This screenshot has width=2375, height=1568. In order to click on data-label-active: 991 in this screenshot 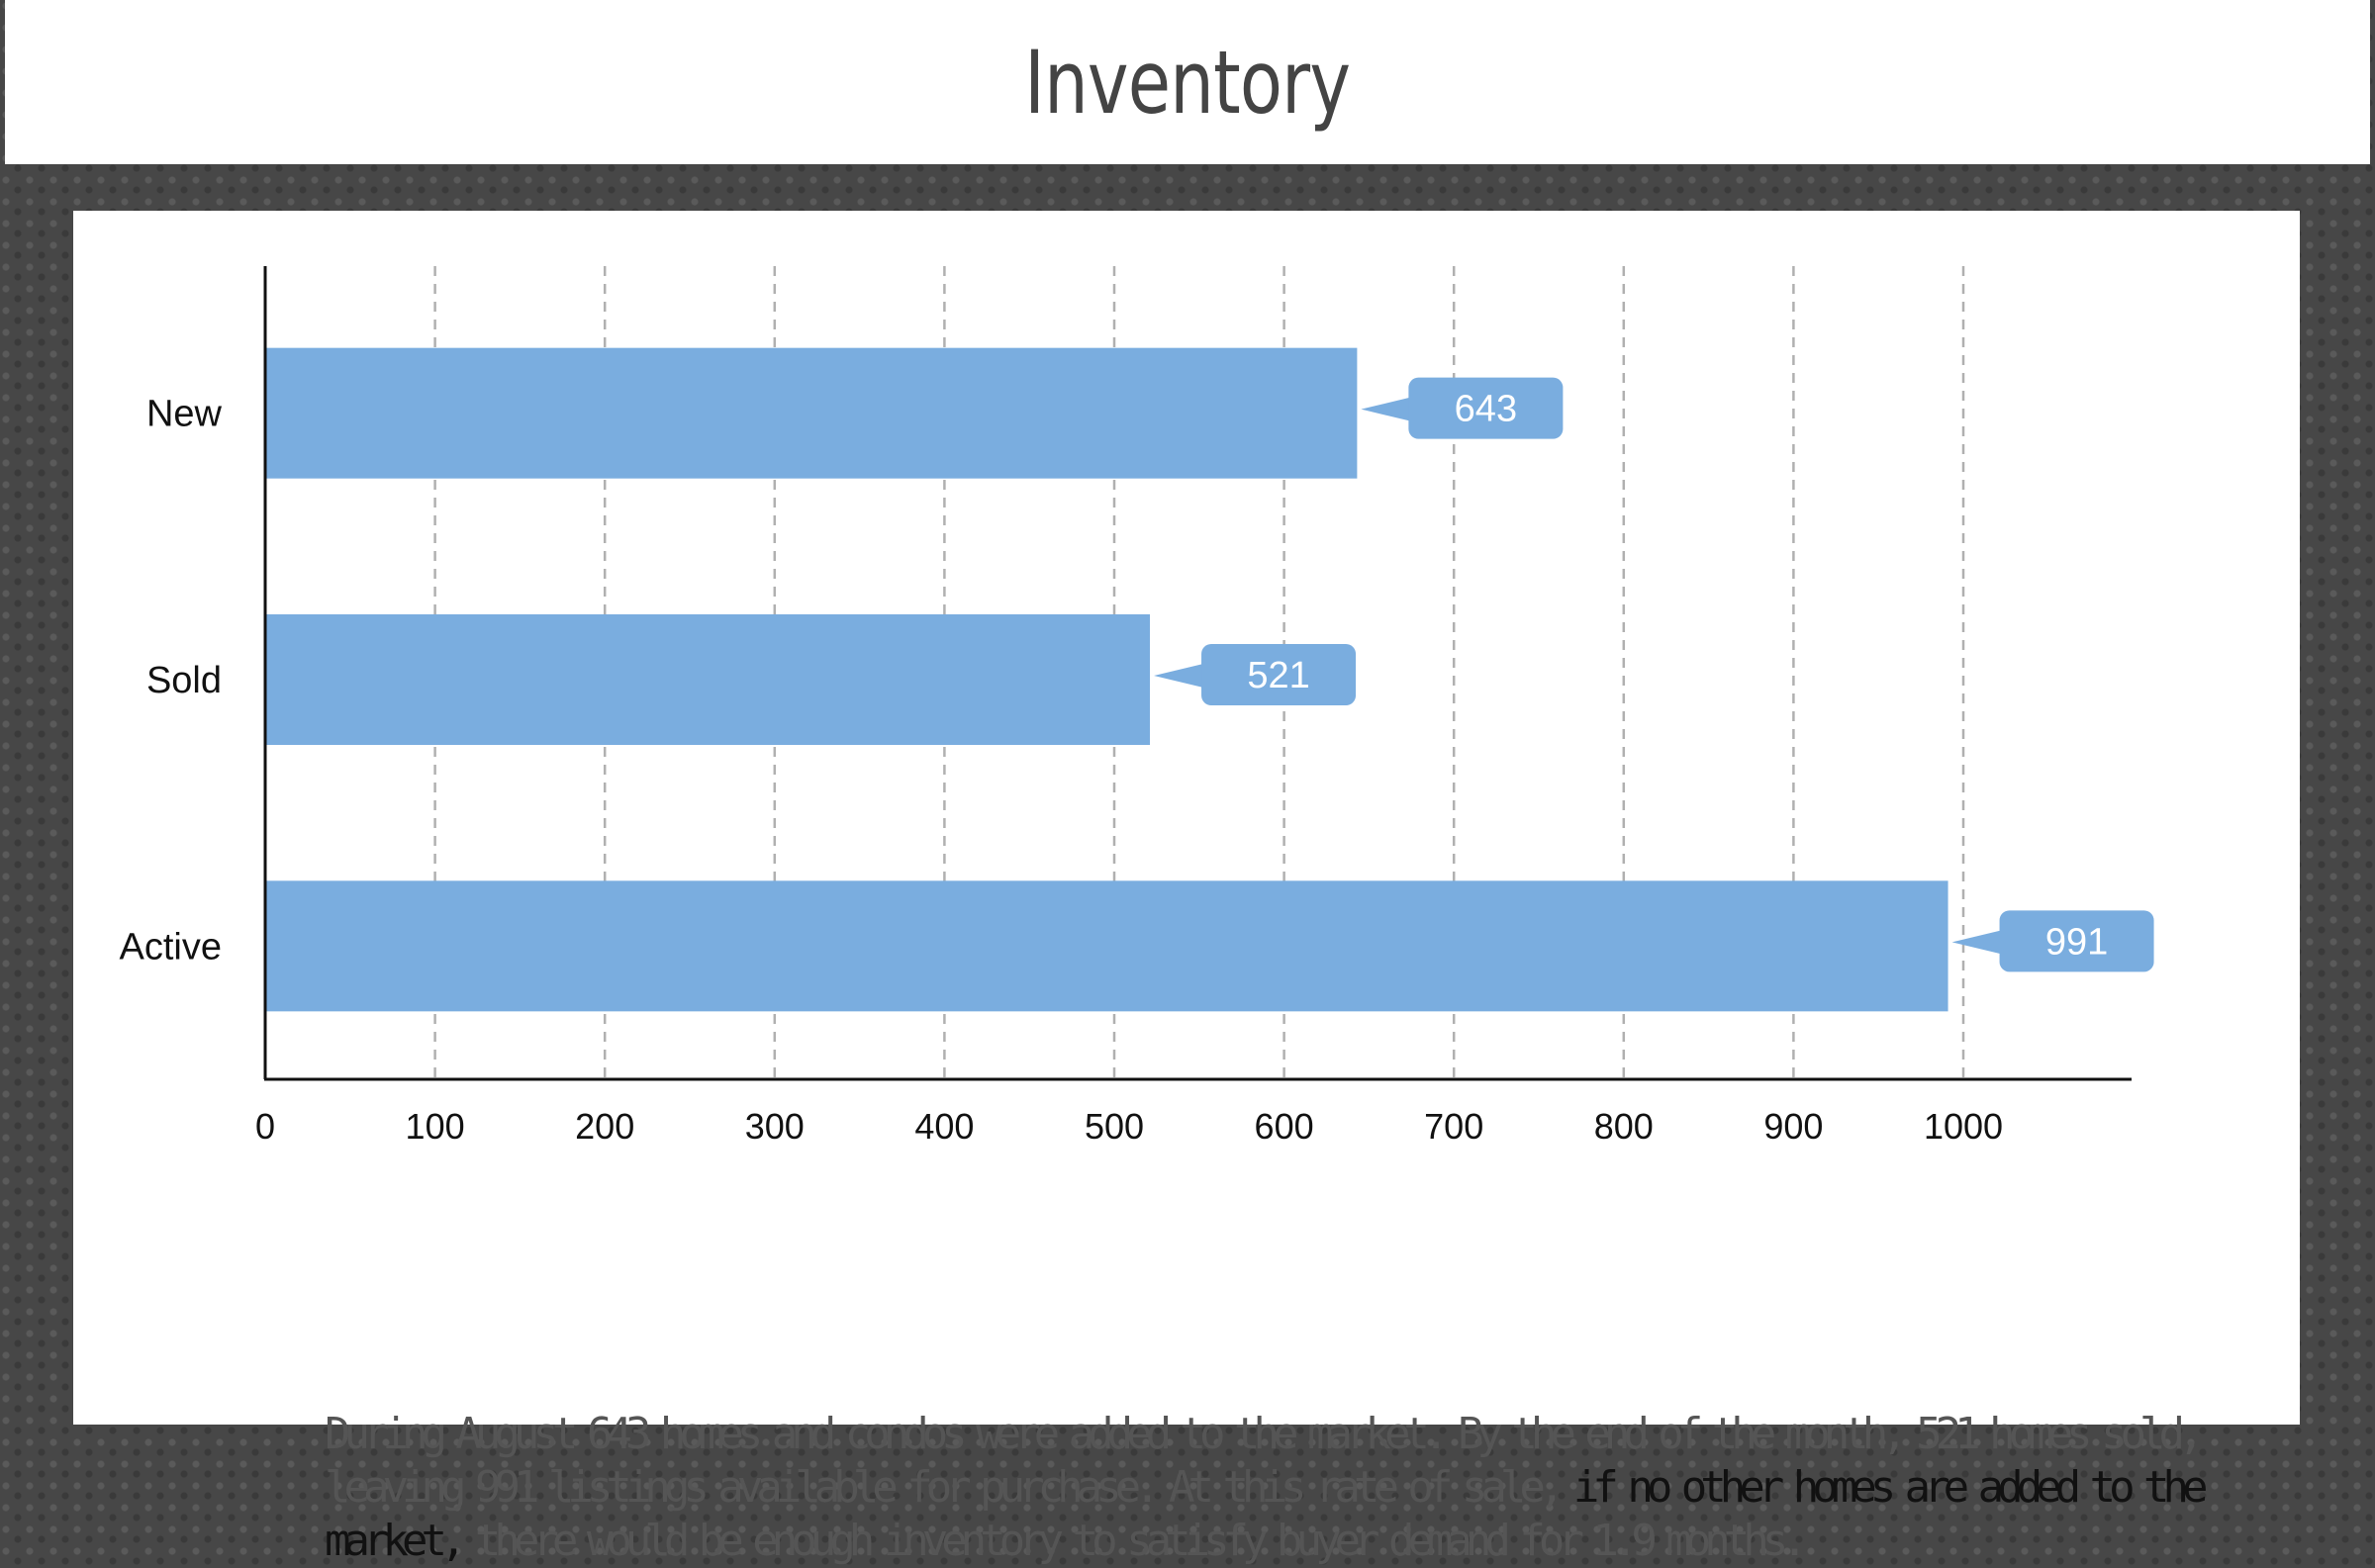, I will do `click(2077, 942)`.